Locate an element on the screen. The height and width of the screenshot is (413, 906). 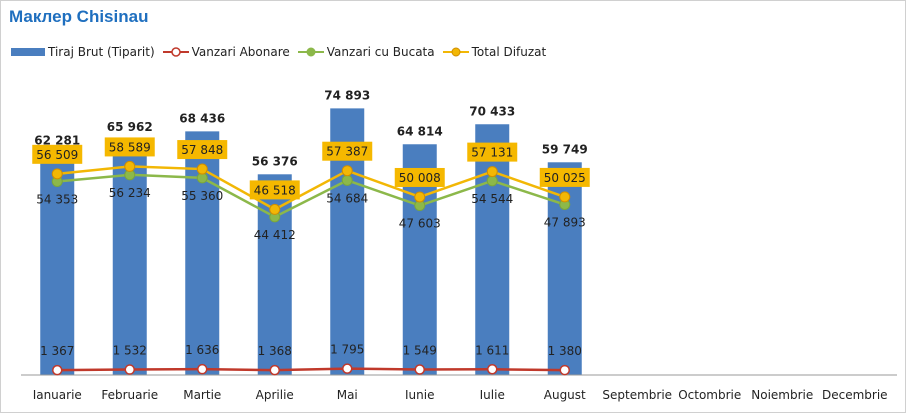
x-tick-label-7: August is located at coordinates (565, 395).